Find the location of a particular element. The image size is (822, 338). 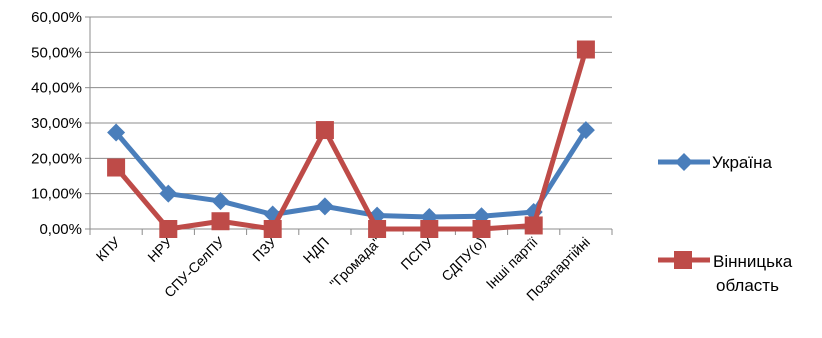

legend: Україна Вінницька область is located at coordinates (725, 224).